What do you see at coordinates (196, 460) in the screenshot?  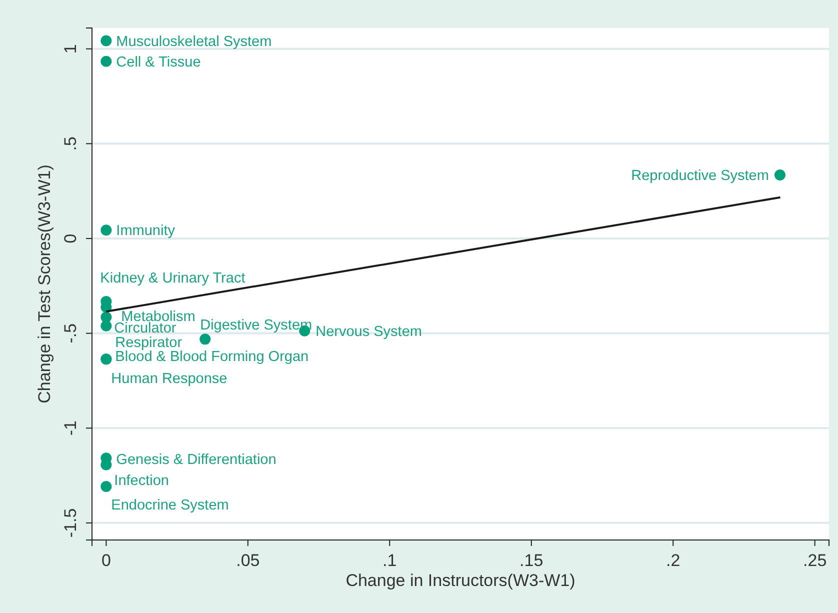 I see `data-label: Genesis & Differentiation` at bounding box center [196, 460].